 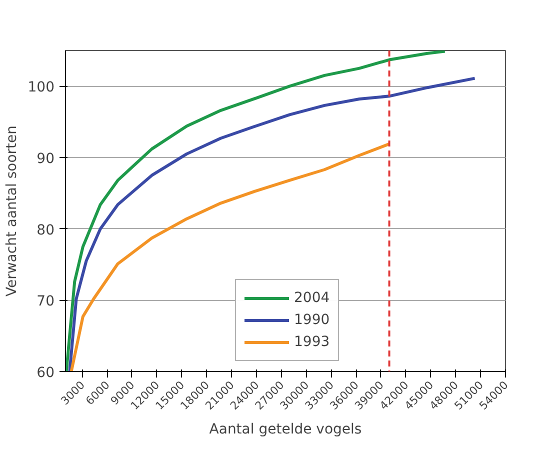 What do you see at coordinates (45, 373) in the screenshot?
I see `y-tick-label: 60` at bounding box center [45, 373].